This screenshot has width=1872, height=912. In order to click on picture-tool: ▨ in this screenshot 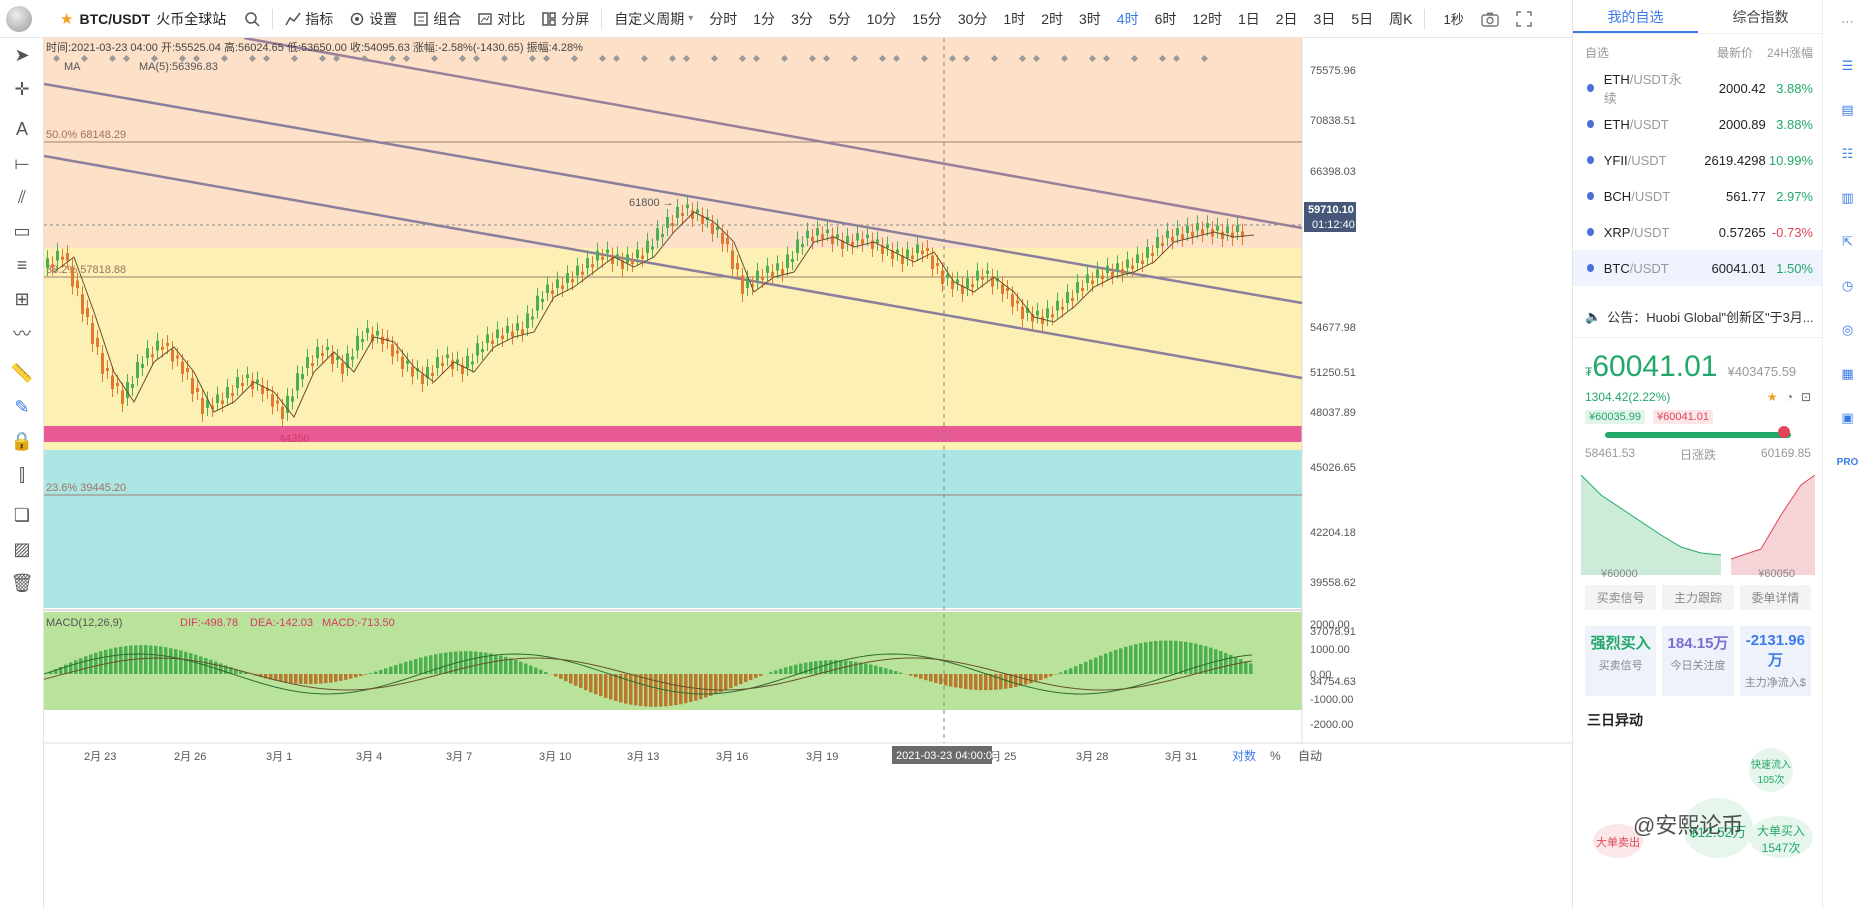, I will do `click(22, 549)`.